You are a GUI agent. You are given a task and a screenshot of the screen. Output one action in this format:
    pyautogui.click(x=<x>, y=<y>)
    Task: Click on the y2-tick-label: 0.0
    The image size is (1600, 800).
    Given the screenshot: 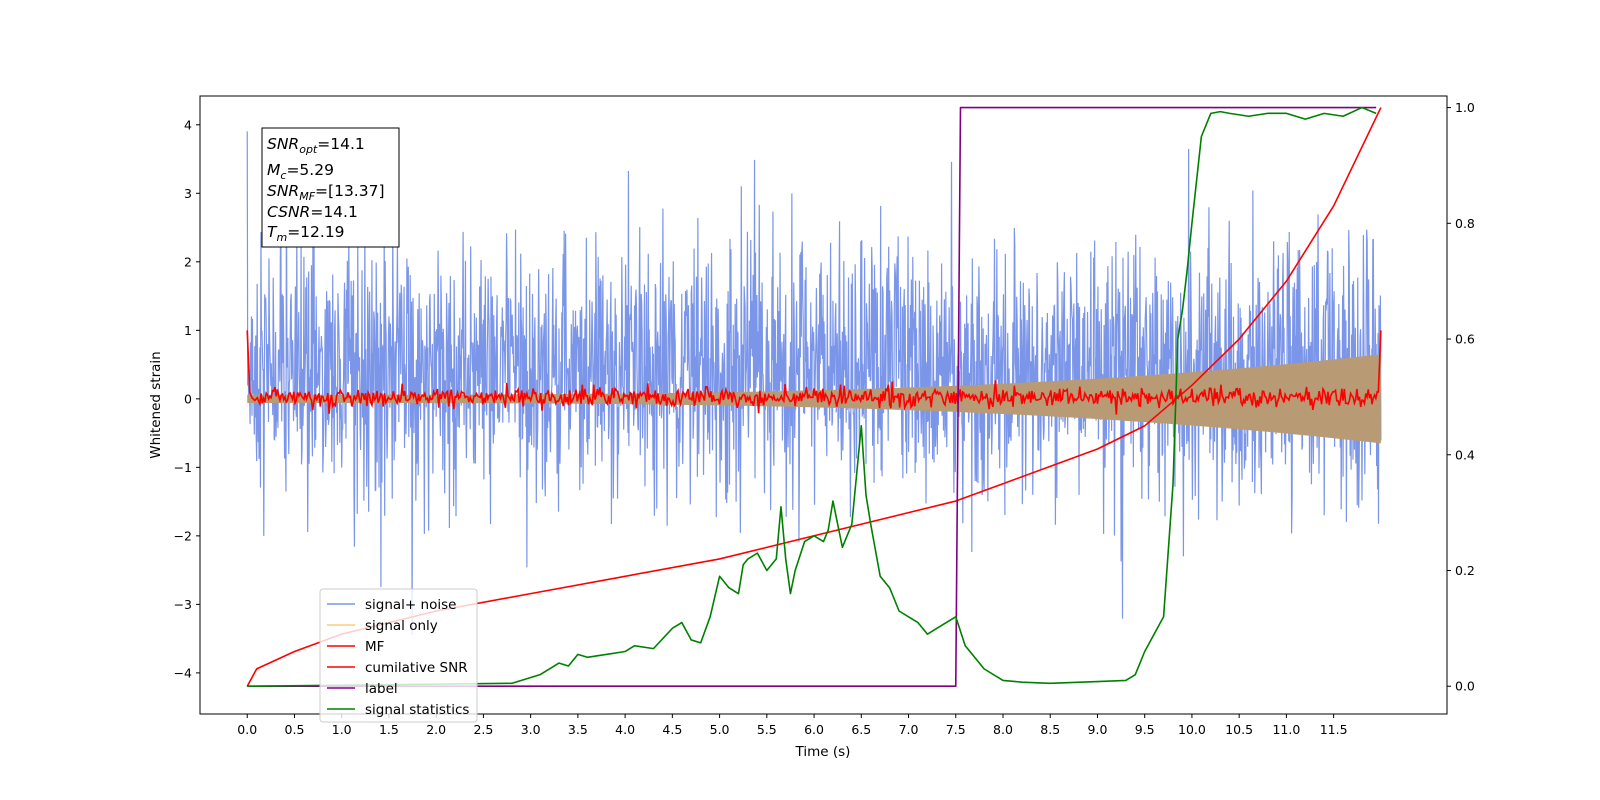 What is the action you would take?
    pyautogui.click(x=1465, y=686)
    